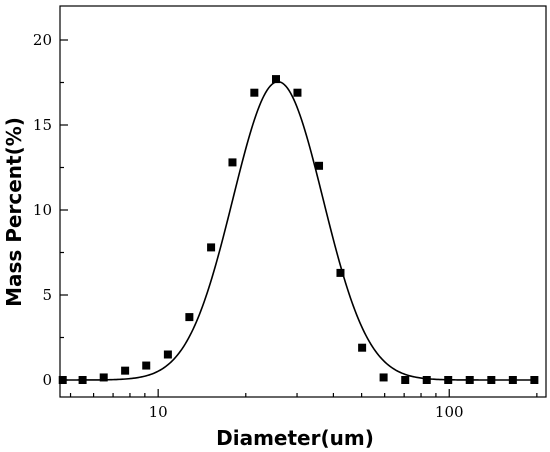 The image size is (550, 452). I want to click on x-tick-label: 100, so click(449, 412).